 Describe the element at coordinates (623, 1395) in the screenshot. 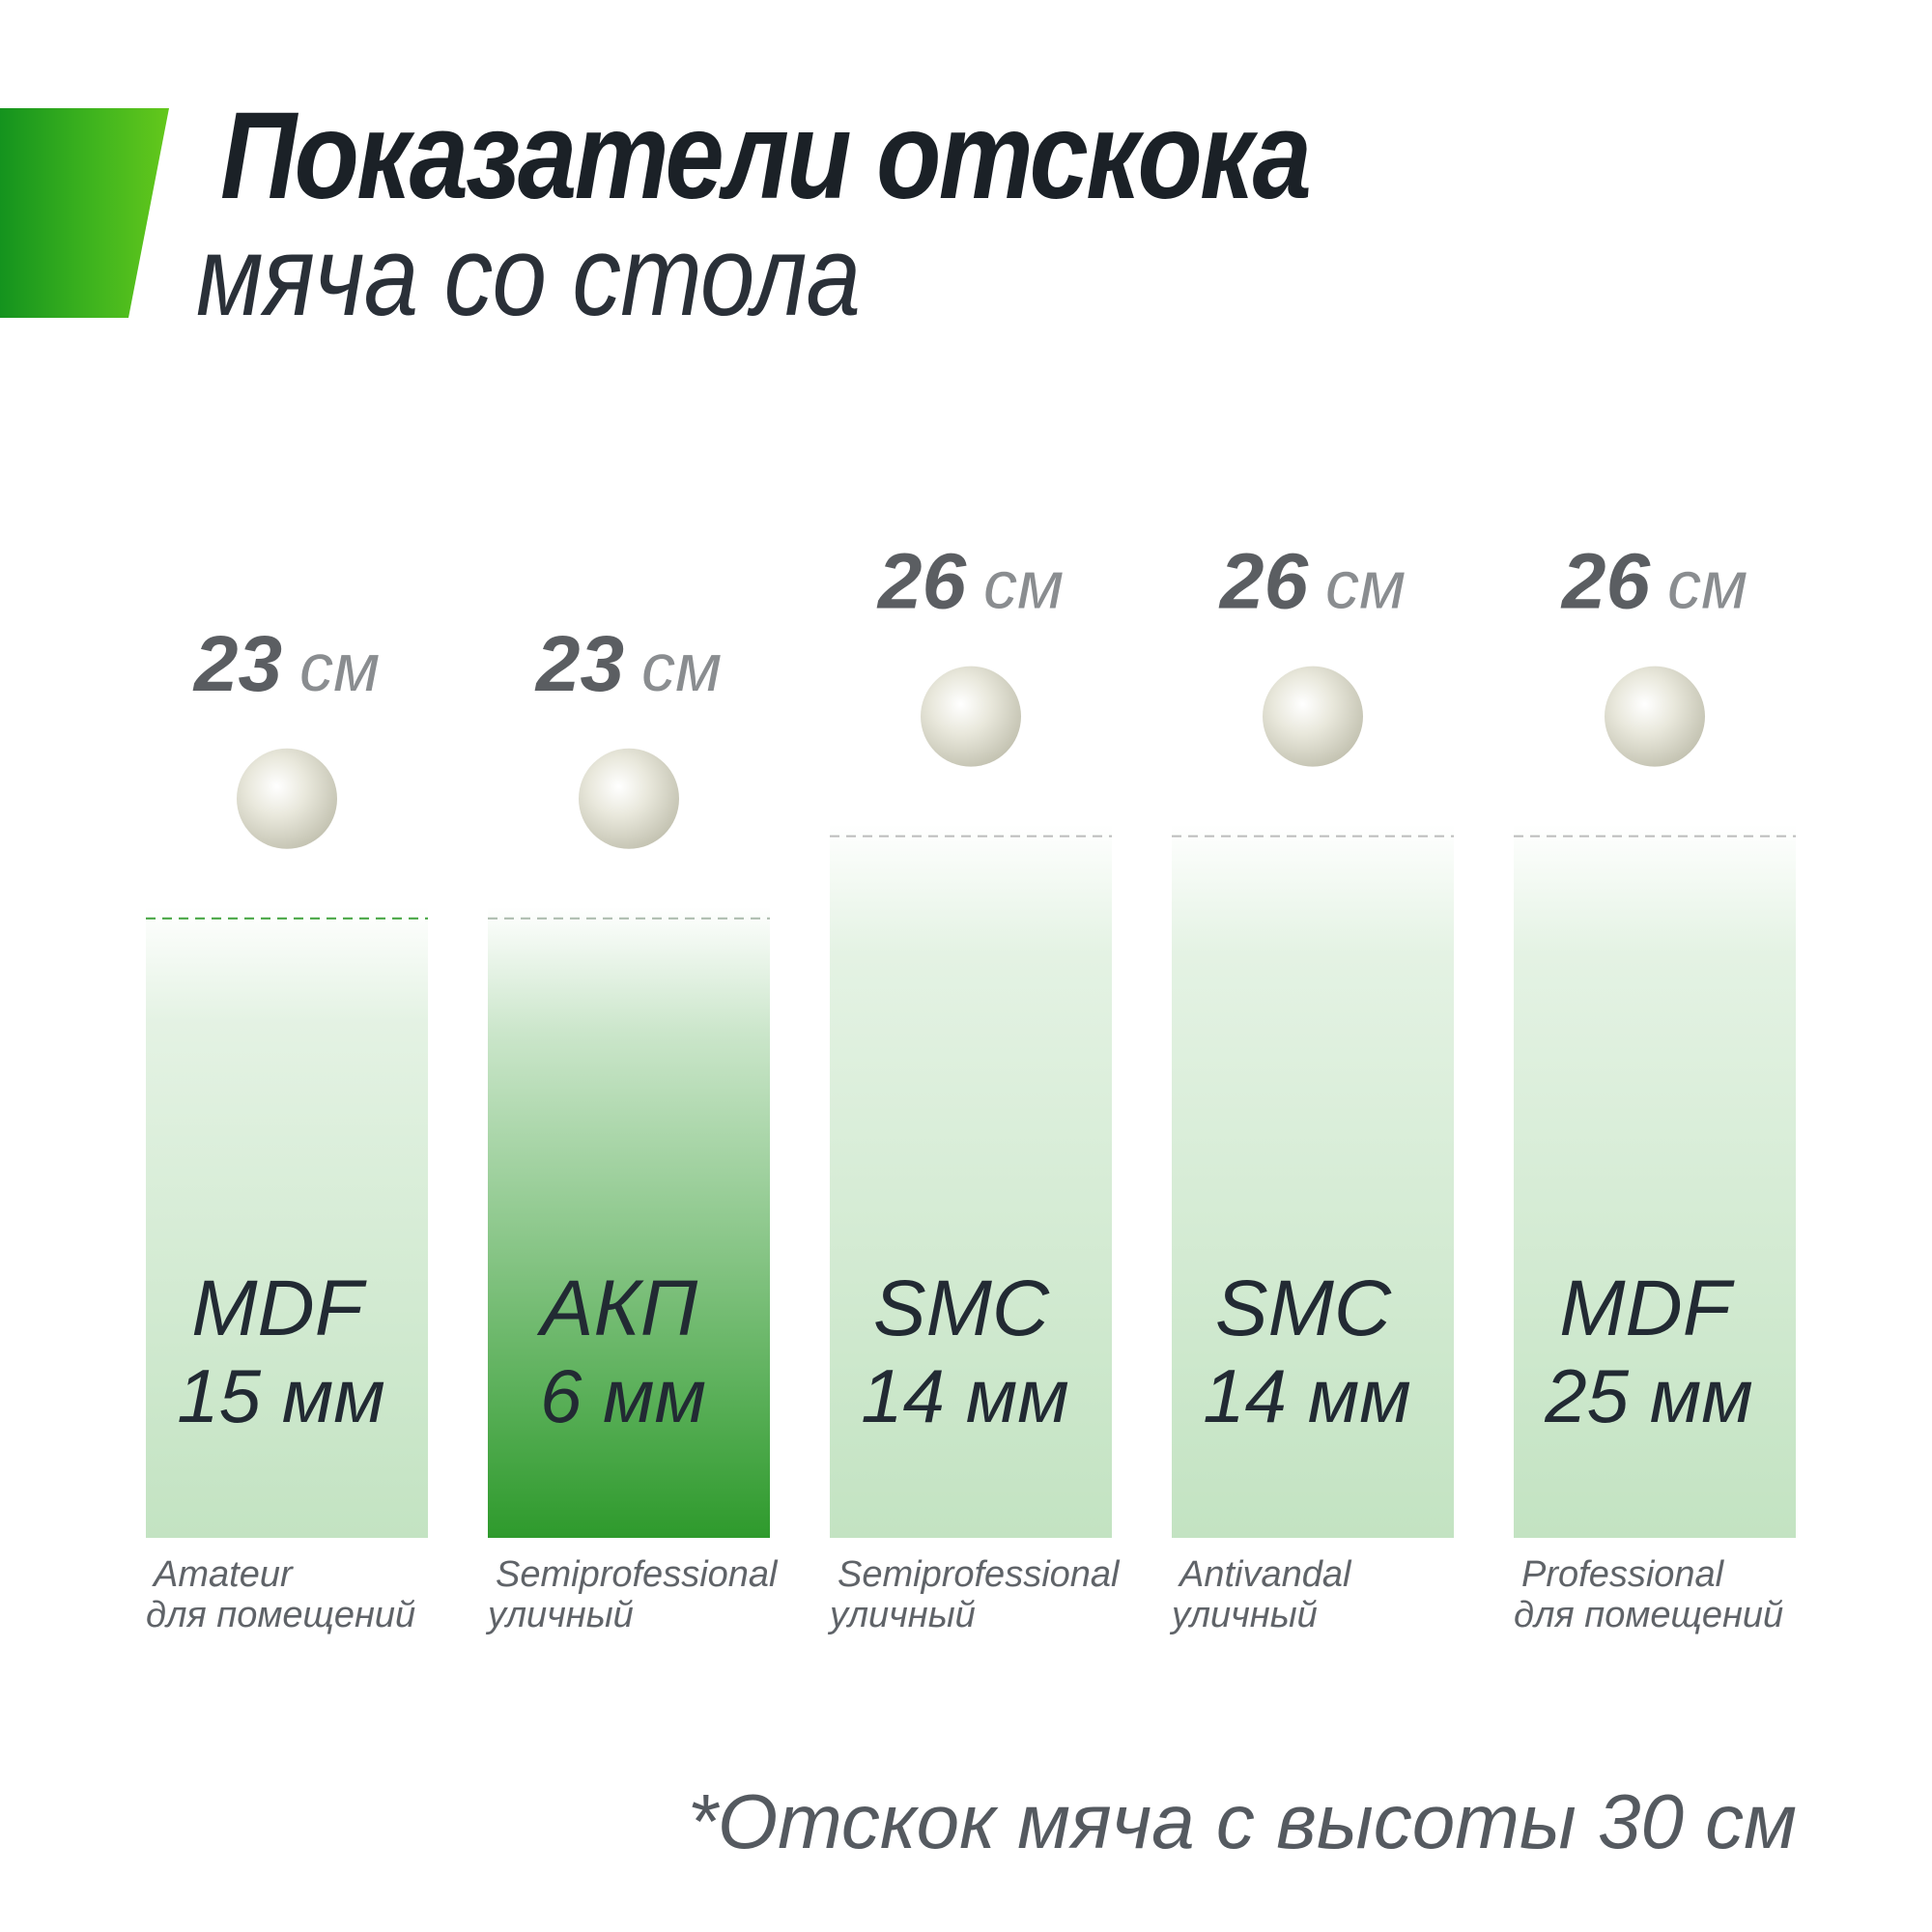

I see `bar-thickness-label: 6 мм` at that location.